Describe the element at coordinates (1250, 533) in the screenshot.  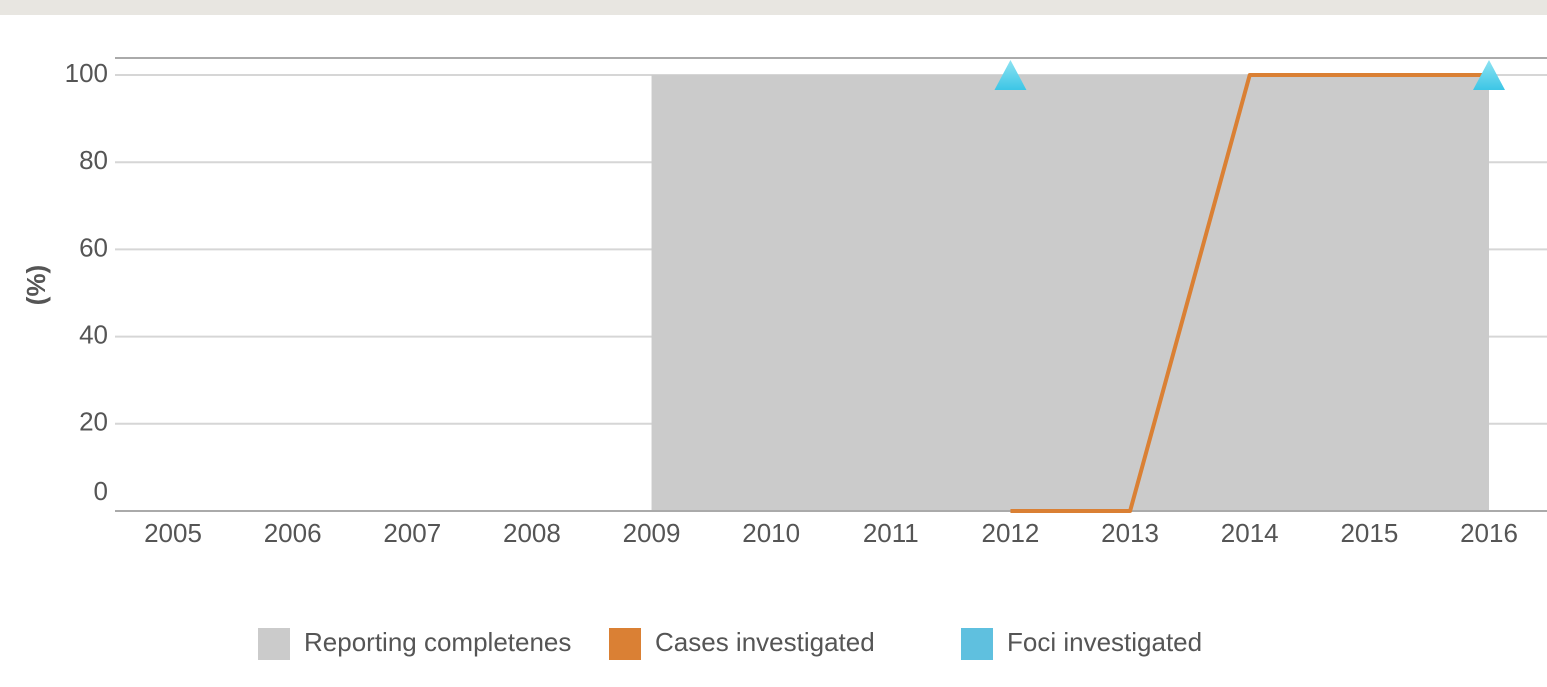
I see `x-tick-label: 2014` at that location.